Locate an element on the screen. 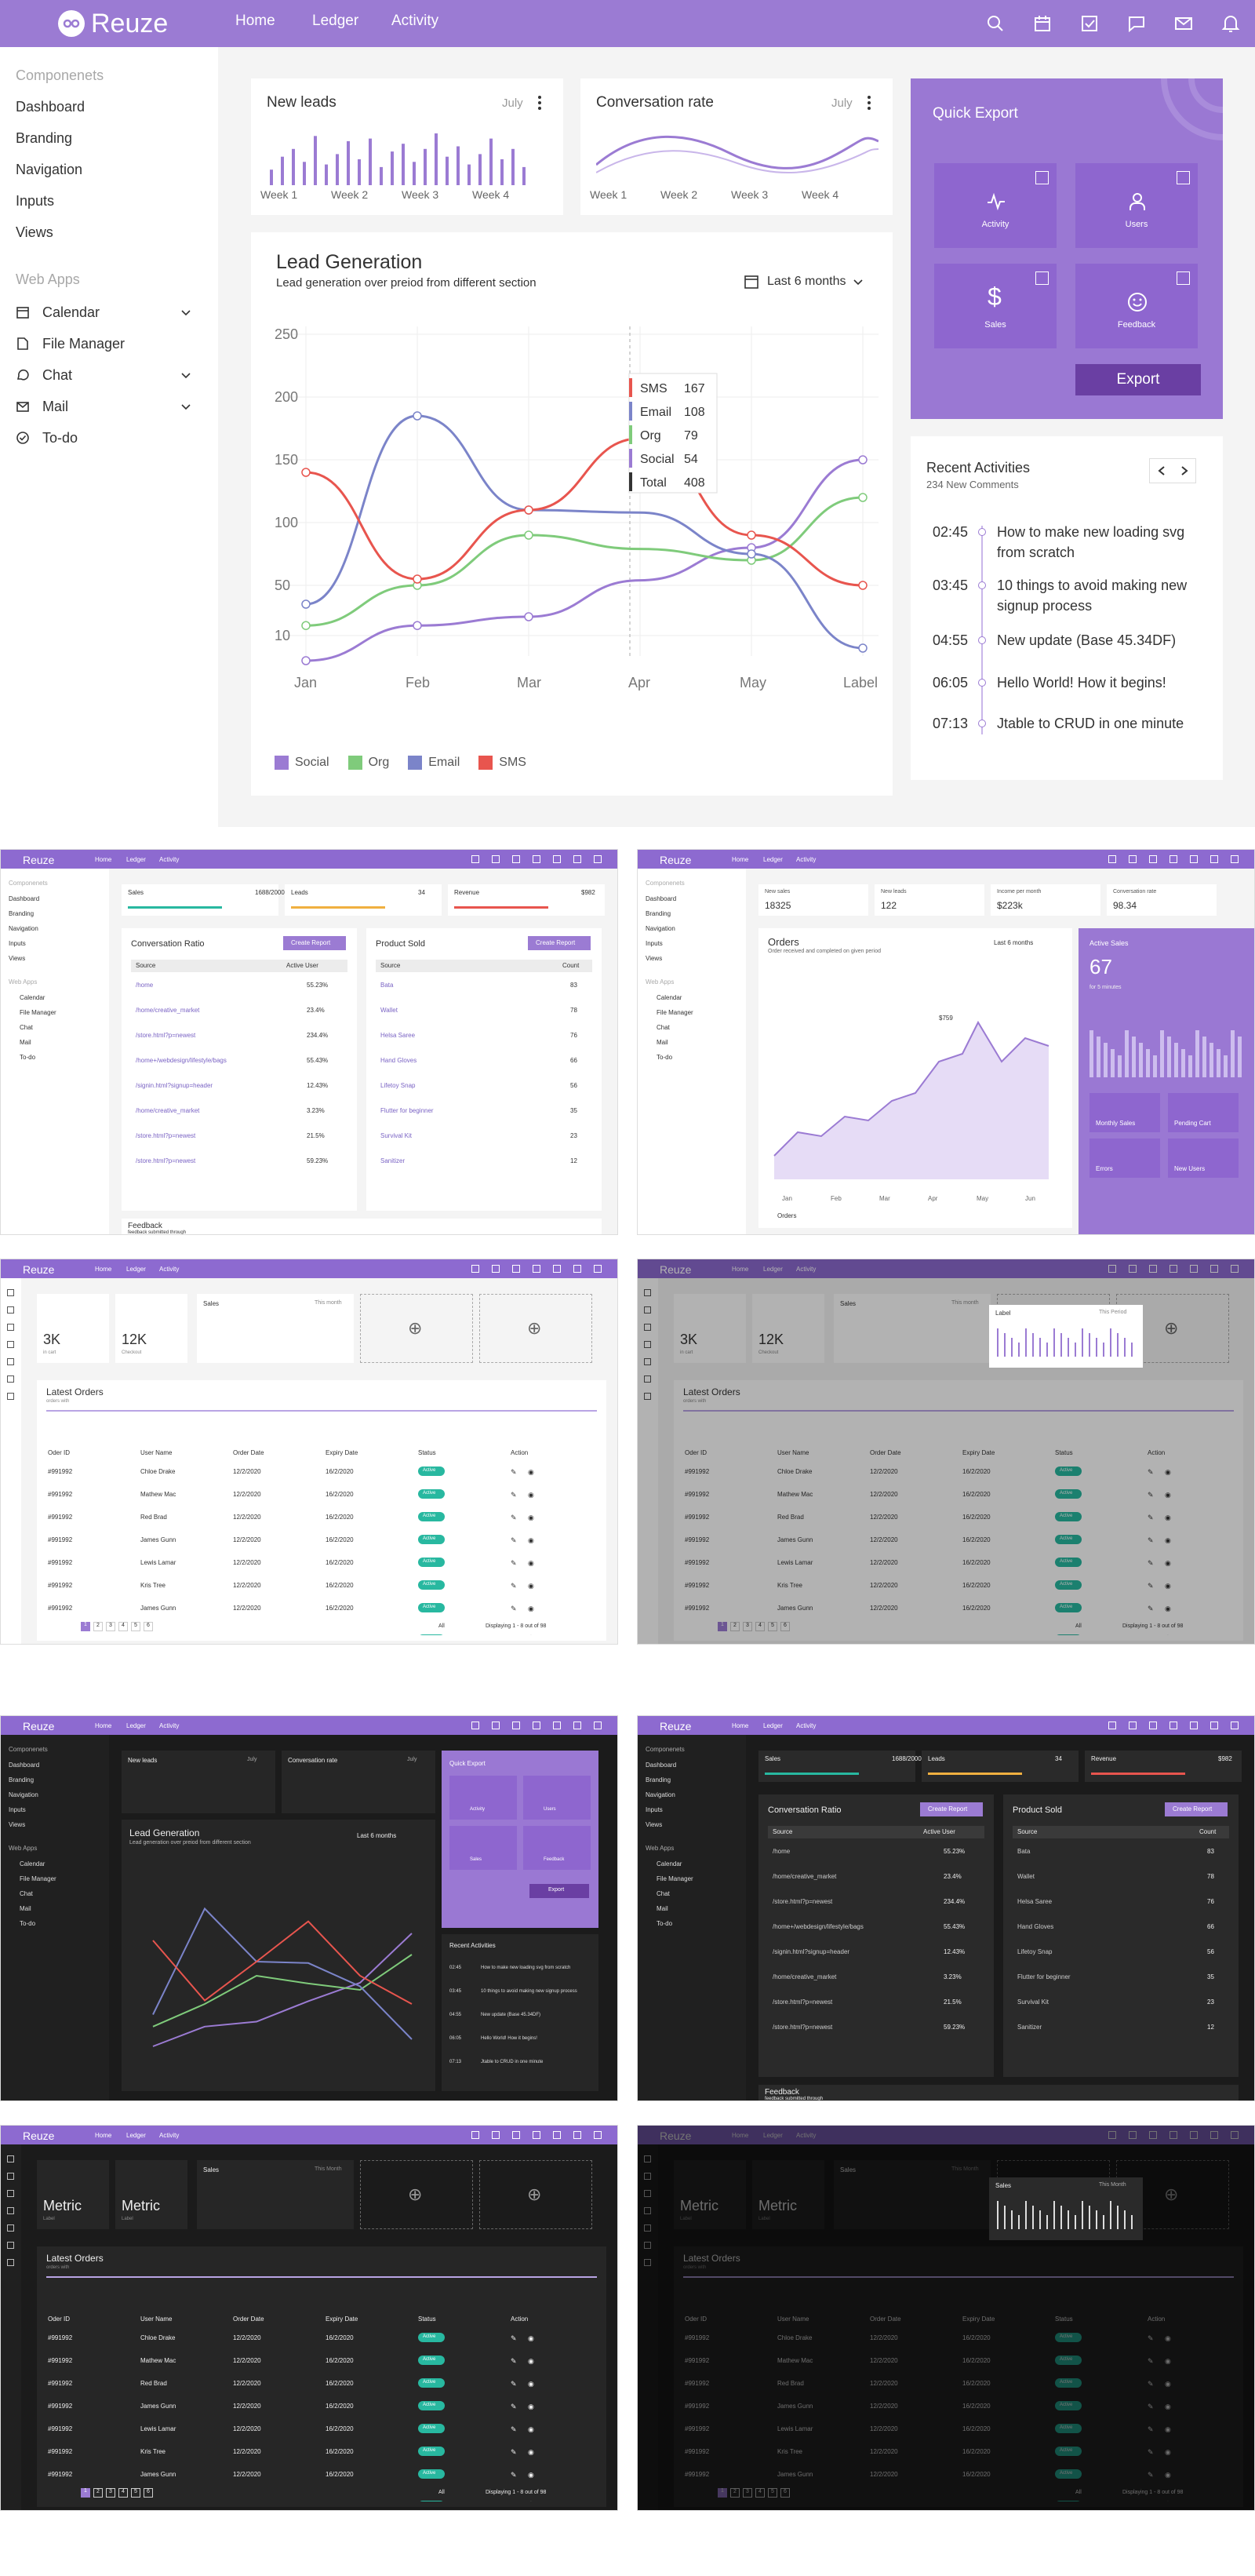  legend-item: Org is located at coordinates (368, 763).